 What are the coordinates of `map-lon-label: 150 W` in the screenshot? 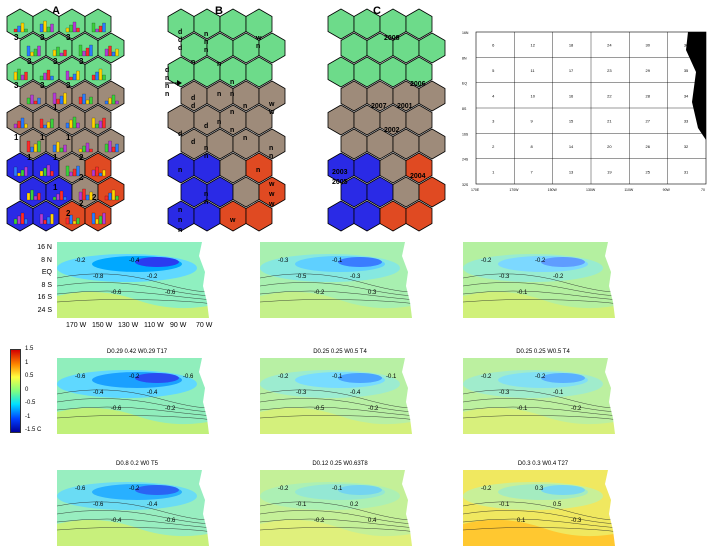 It's located at (102, 325).